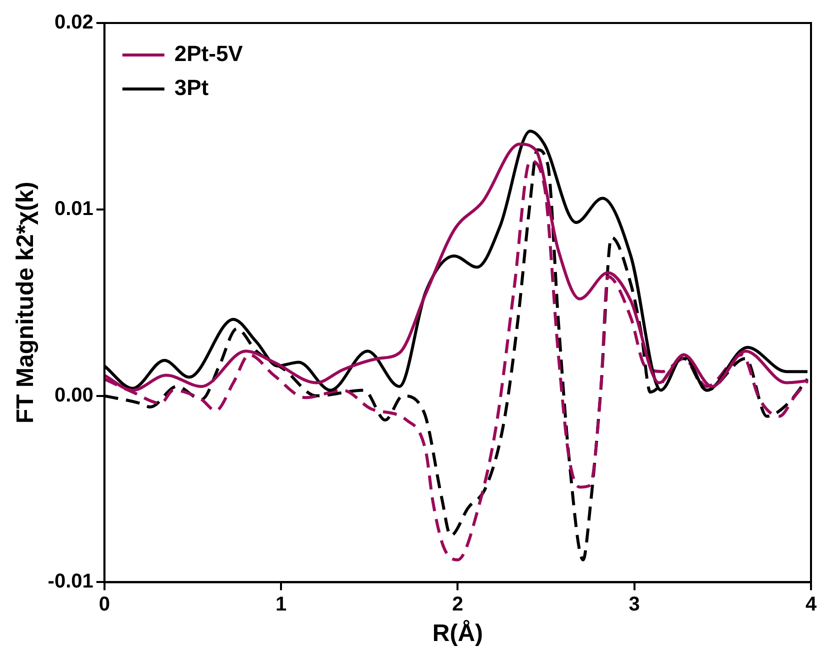 This screenshot has height=657, width=831. What do you see at coordinates (104, 605) in the screenshot?
I see `x-tick-label: 0` at bounding box center [104, 605].